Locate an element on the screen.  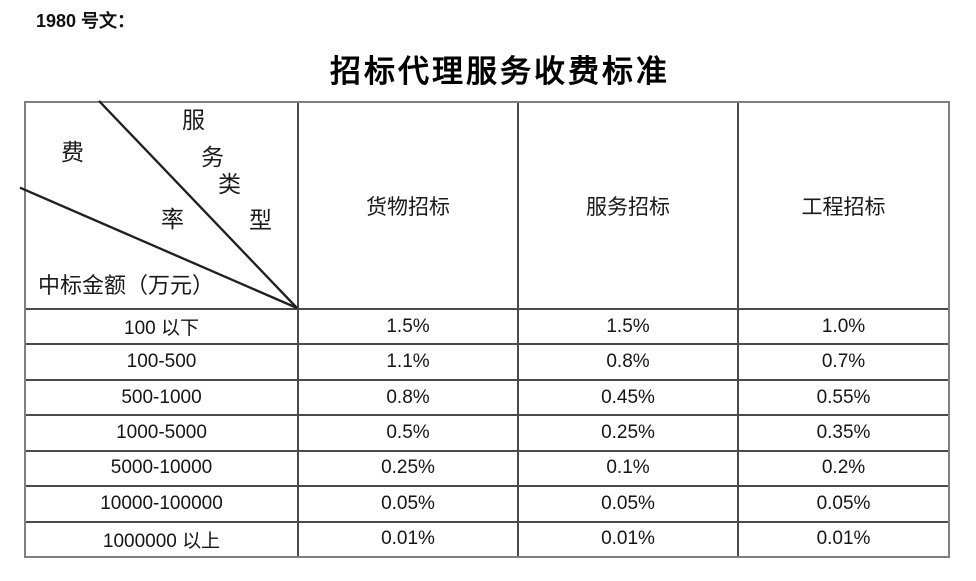
fee-value: 0.45% is located at coordinates (627, 396).